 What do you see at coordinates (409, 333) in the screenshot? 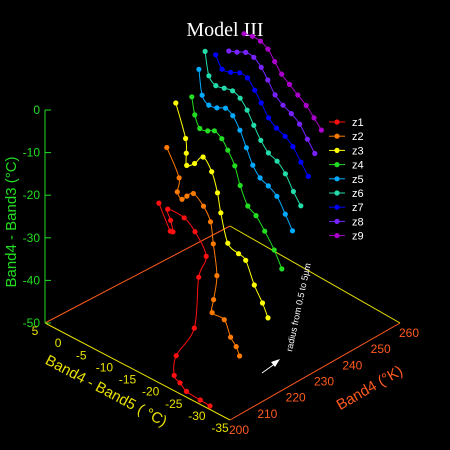
I see `y-tick-label: 260` at bounding box center [409, 333].